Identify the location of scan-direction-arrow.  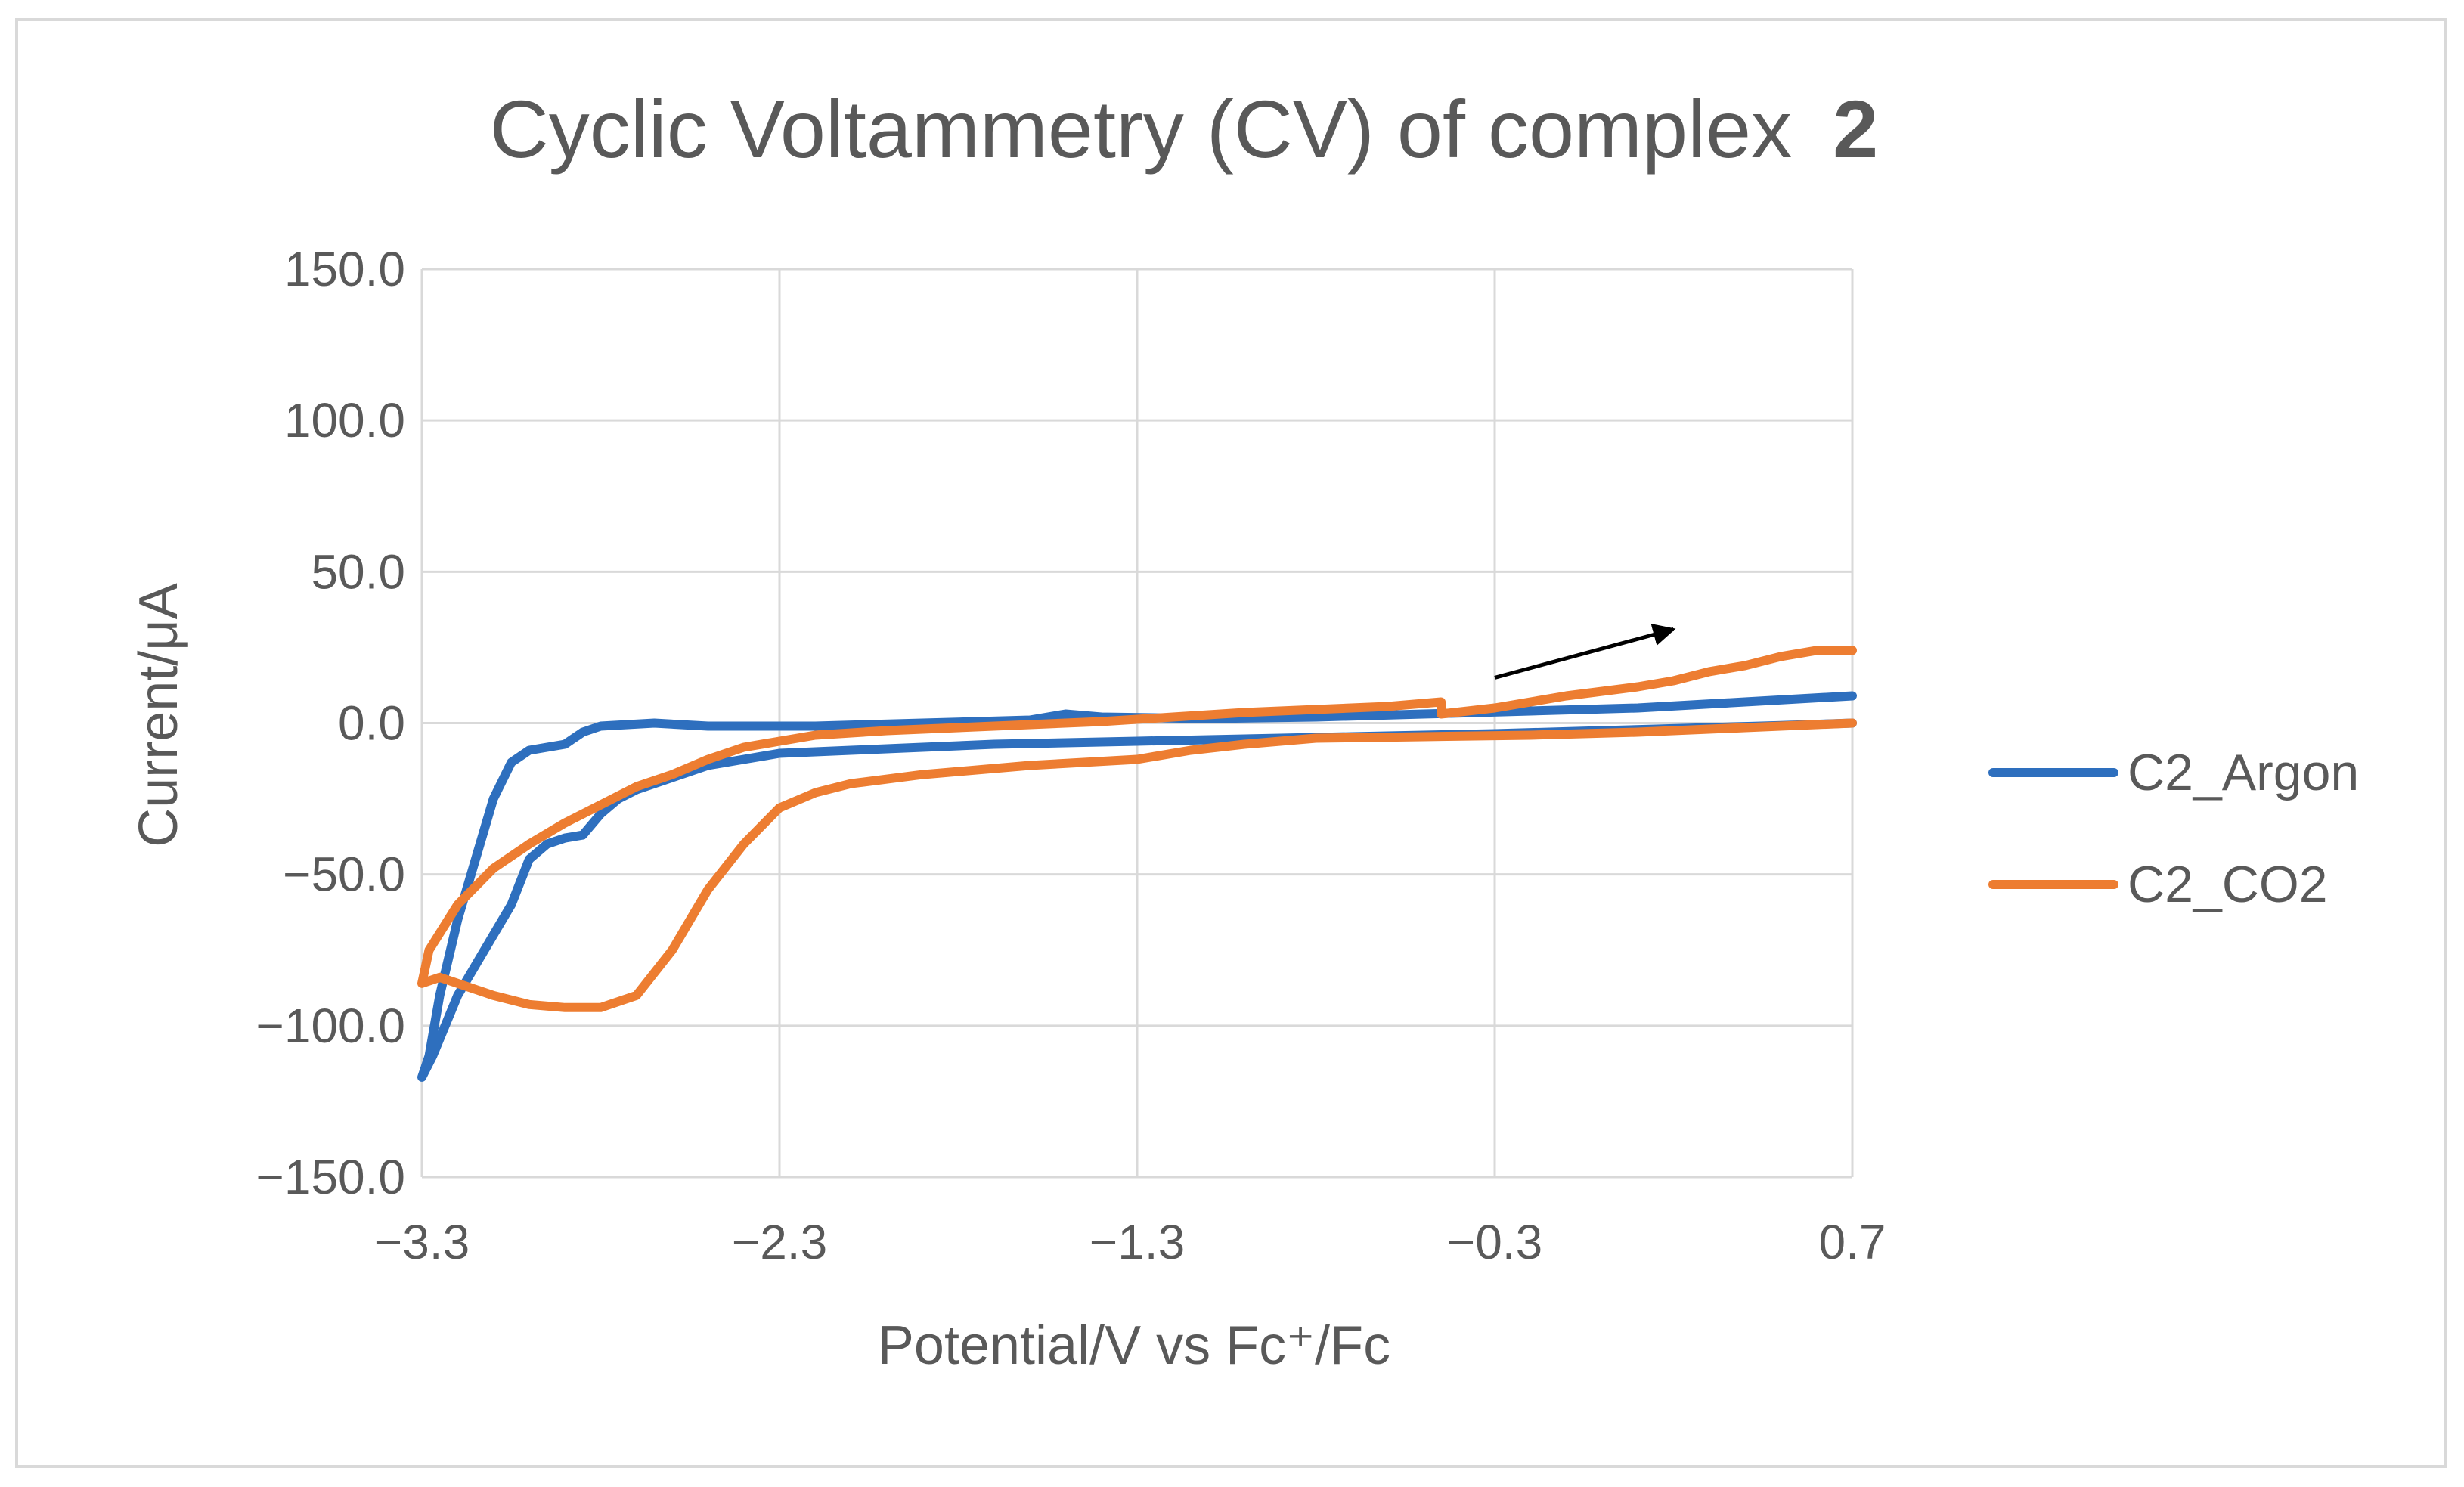
(1585, 651).